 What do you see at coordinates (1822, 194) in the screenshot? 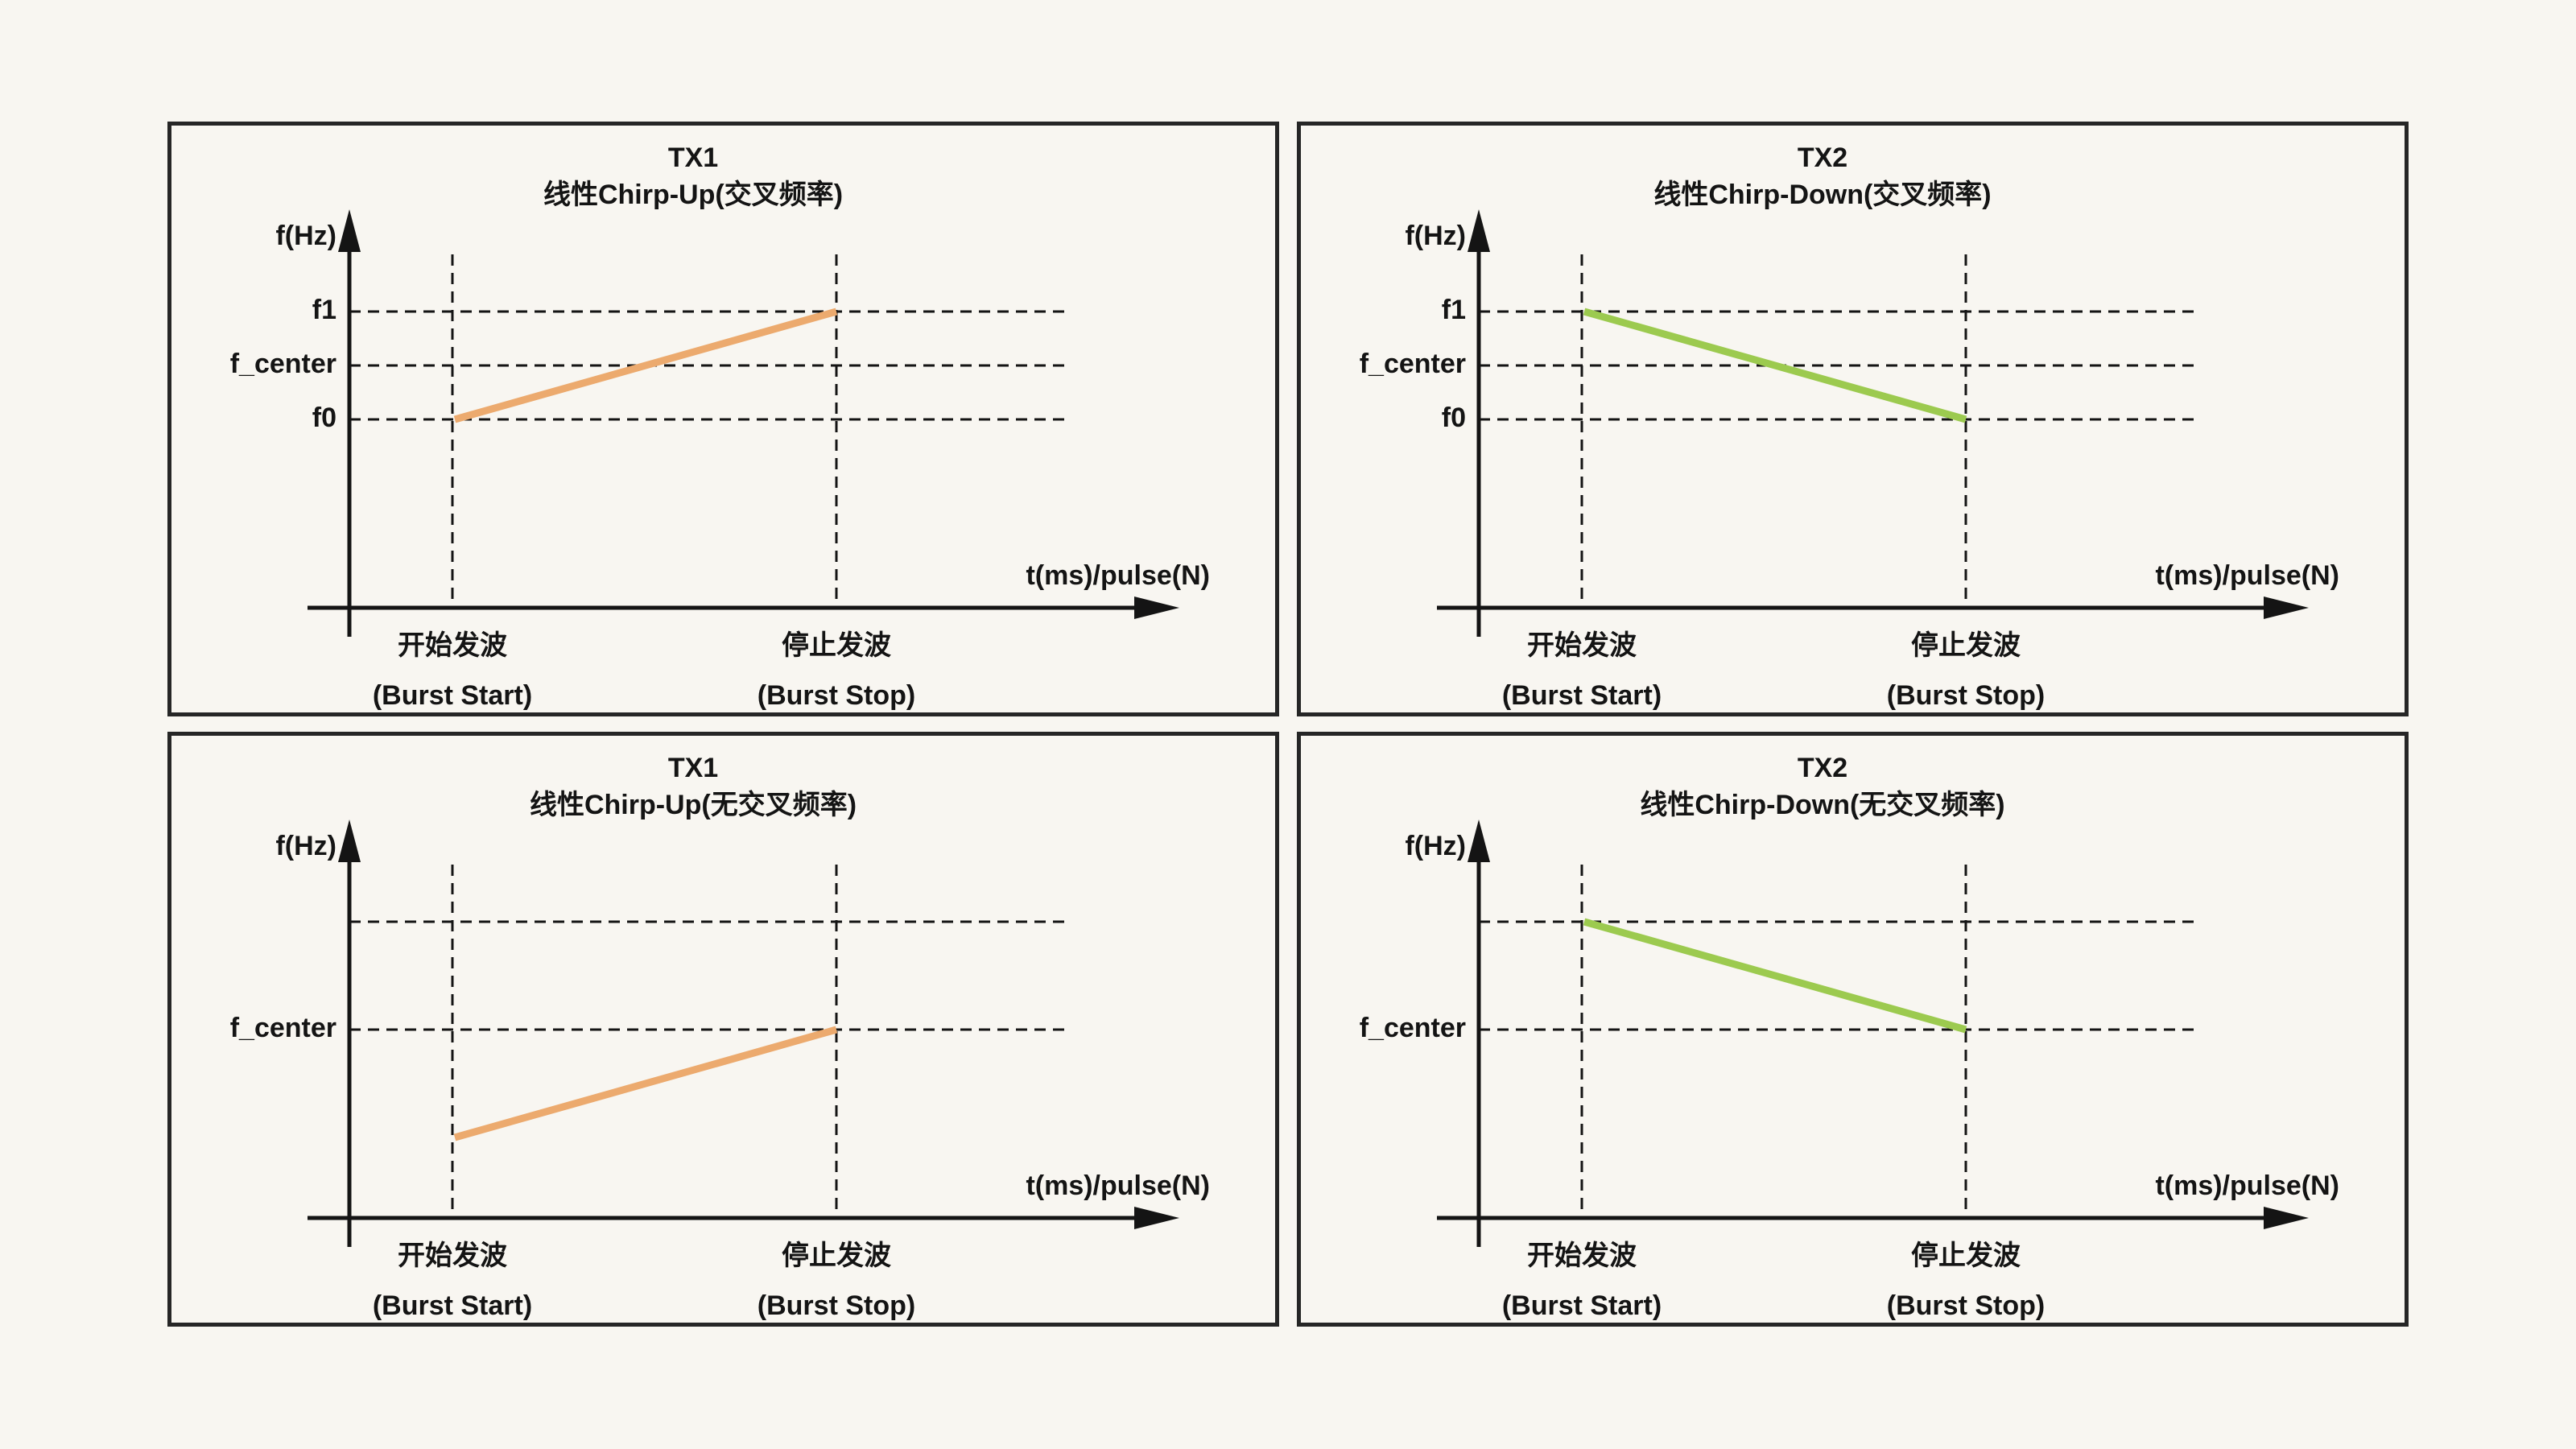
I see `panel-title-line2: 线性Chirp-Down(交叉频率)` at bounding box center [1822, 194].